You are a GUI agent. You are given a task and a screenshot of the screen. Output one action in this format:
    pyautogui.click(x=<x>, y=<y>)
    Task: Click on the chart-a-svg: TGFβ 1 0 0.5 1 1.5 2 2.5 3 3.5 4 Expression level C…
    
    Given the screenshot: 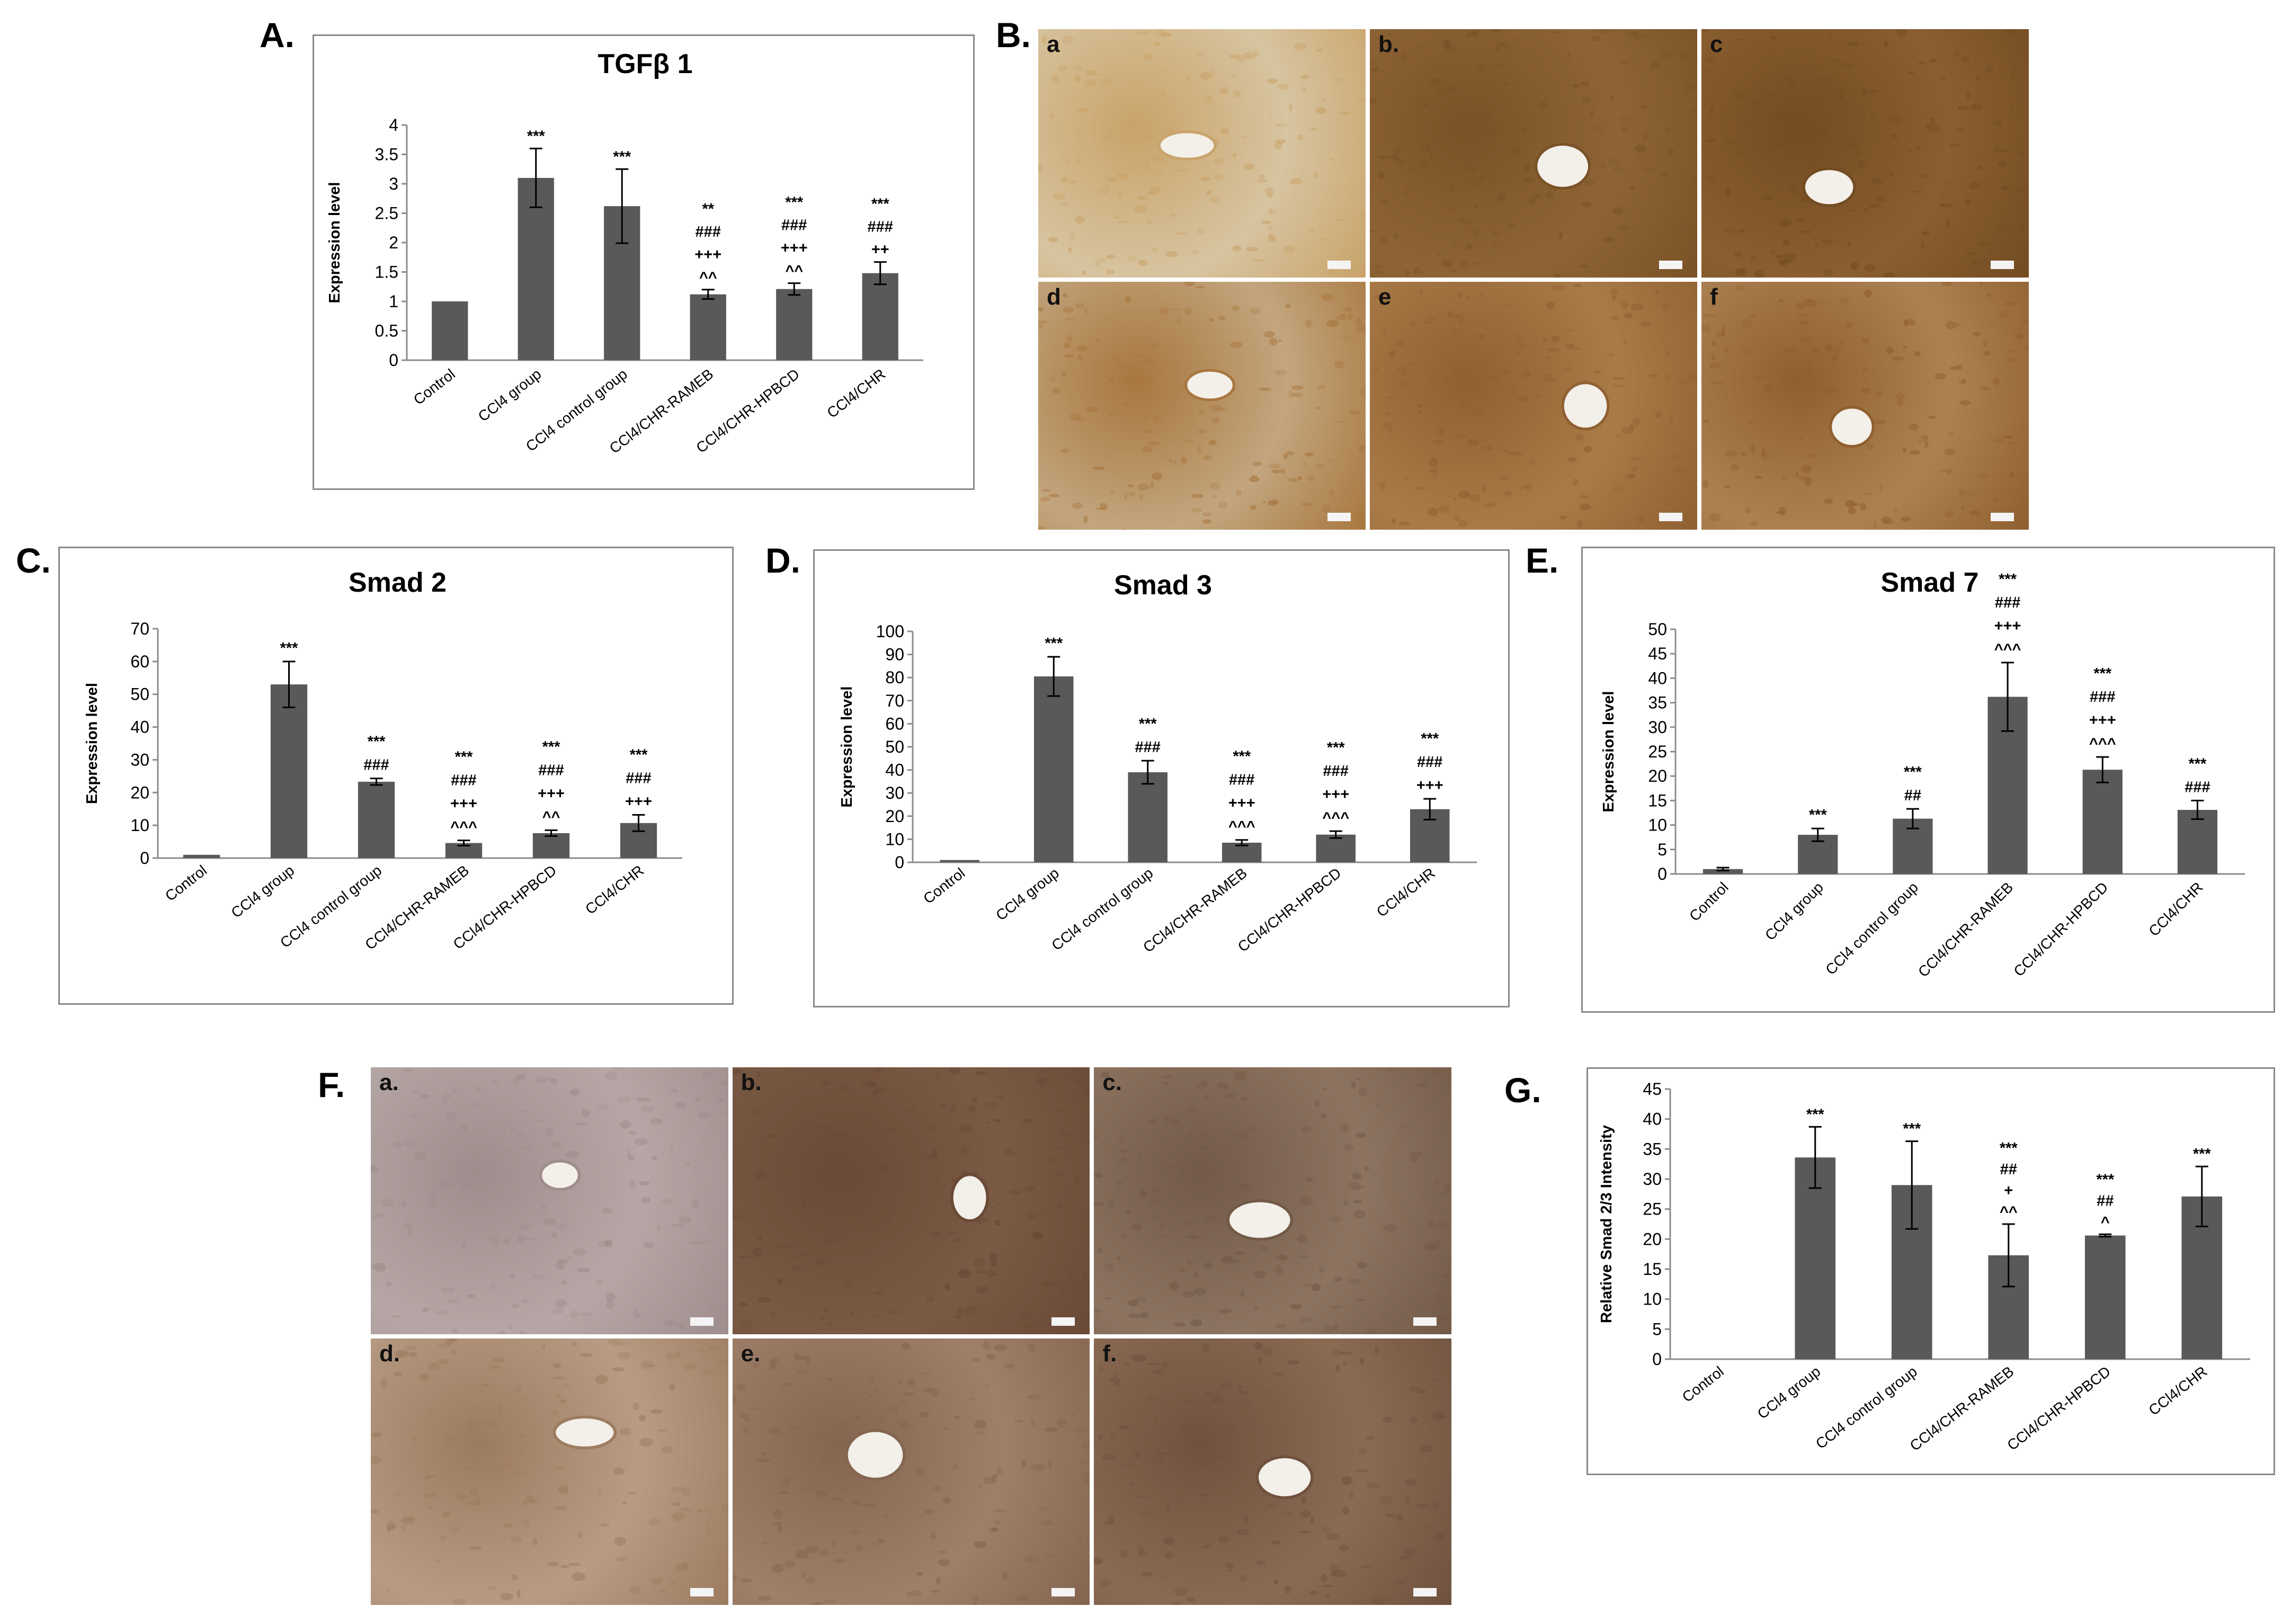 What is the action you would take?
    pyautogui.click(x=624, y=253)
    